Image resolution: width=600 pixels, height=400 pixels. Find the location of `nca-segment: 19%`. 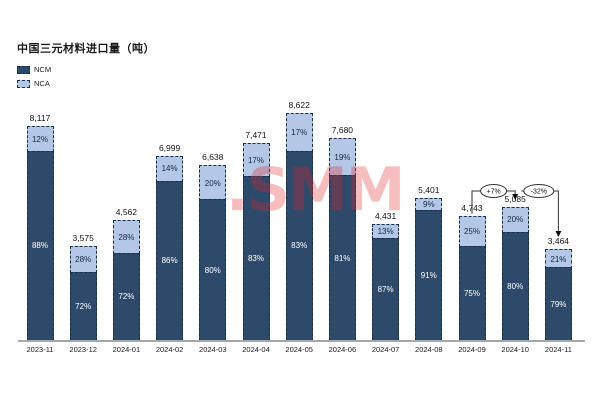

nca-segment: 19% is located at coordinates (342, 157).